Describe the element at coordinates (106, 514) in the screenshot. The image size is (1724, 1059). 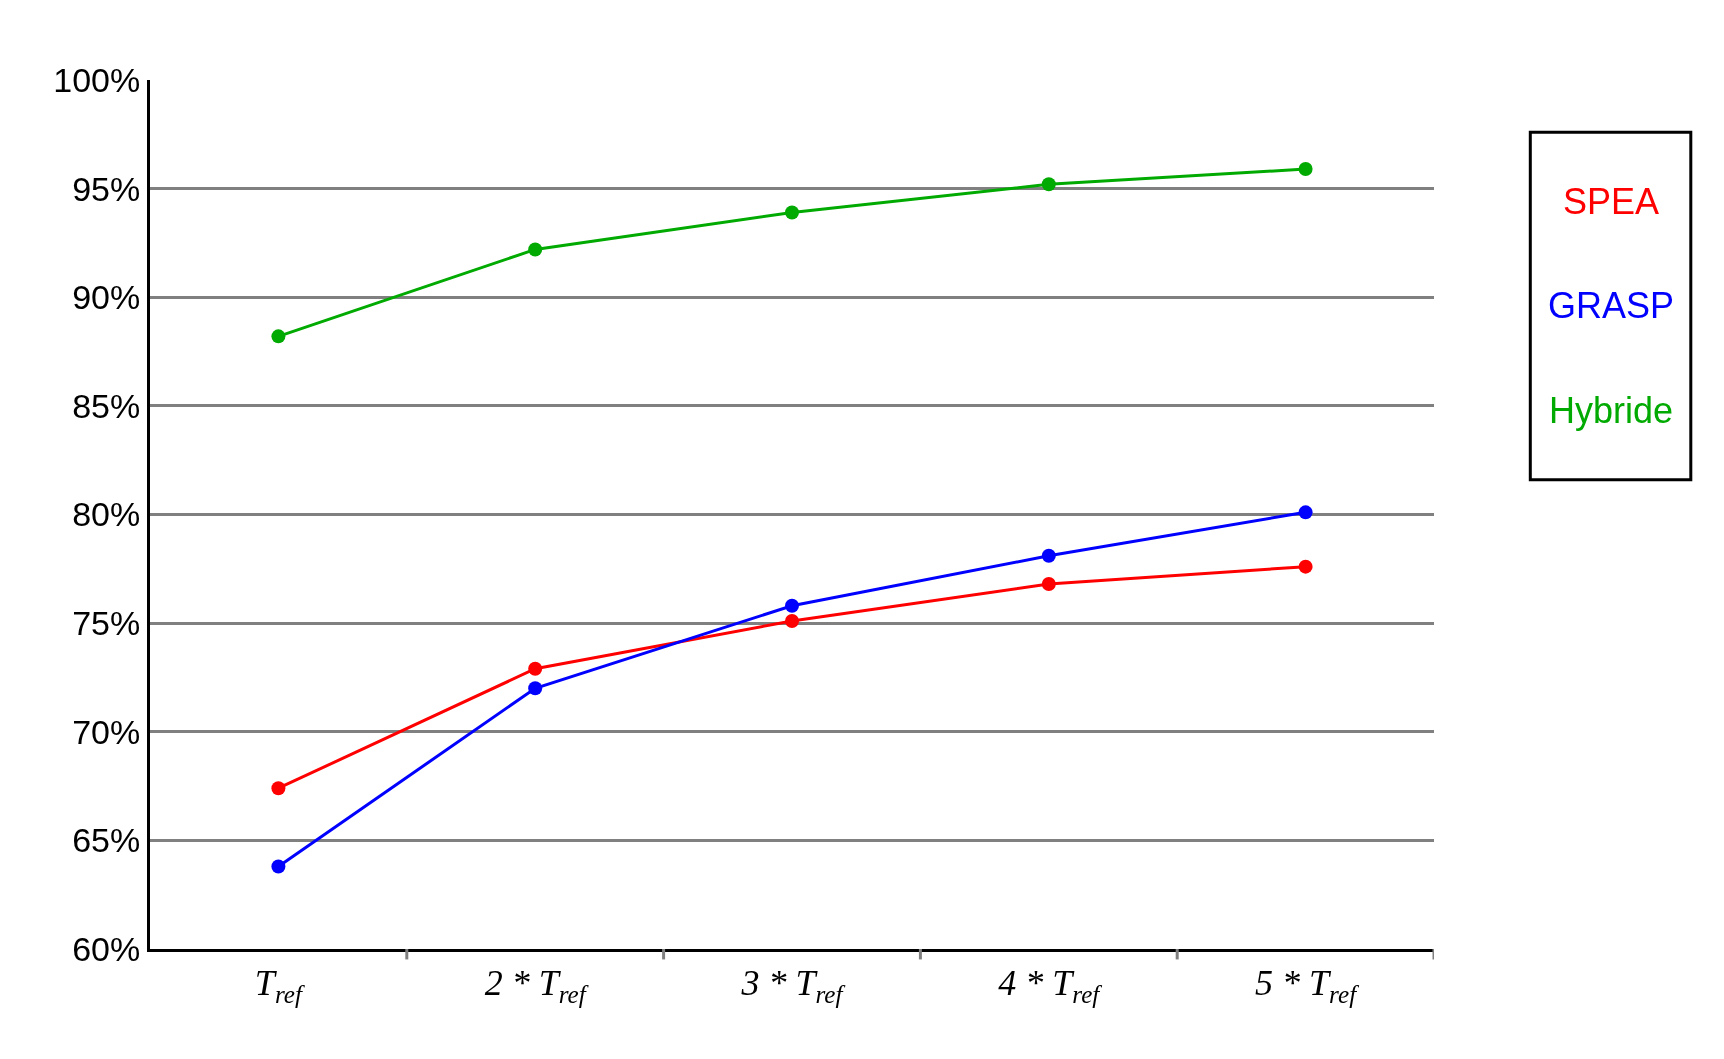
I see `y-tick-label: 80%` at that location.